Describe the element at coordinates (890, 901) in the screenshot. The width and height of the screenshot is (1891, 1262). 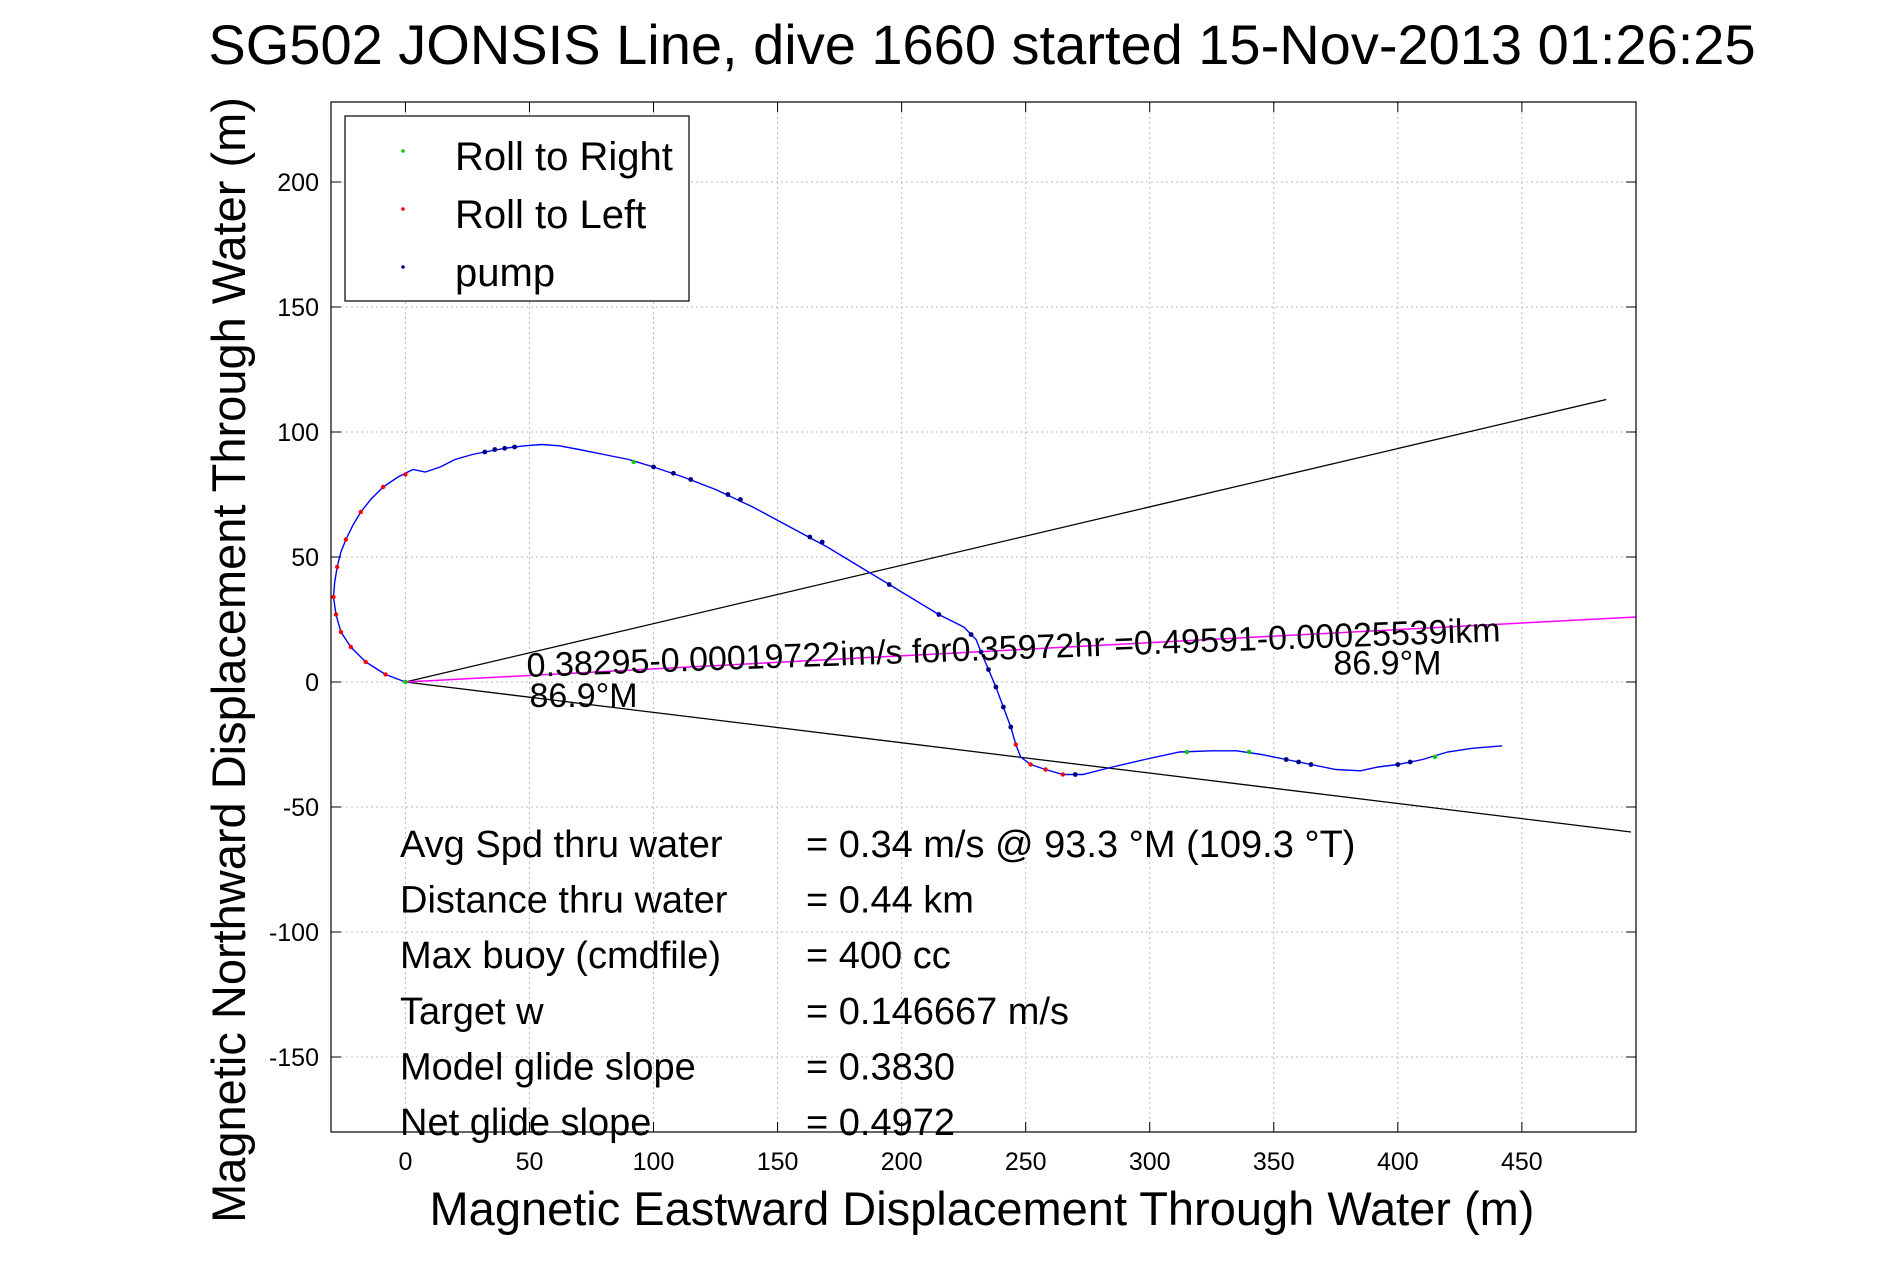
I see `stat-value: = 0.44 km` at that location.